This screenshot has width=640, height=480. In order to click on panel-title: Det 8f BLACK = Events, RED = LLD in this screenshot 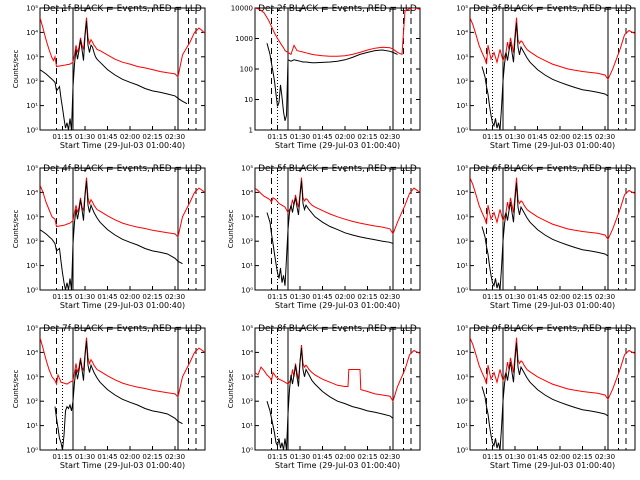, I will do `click(337, 329)`.